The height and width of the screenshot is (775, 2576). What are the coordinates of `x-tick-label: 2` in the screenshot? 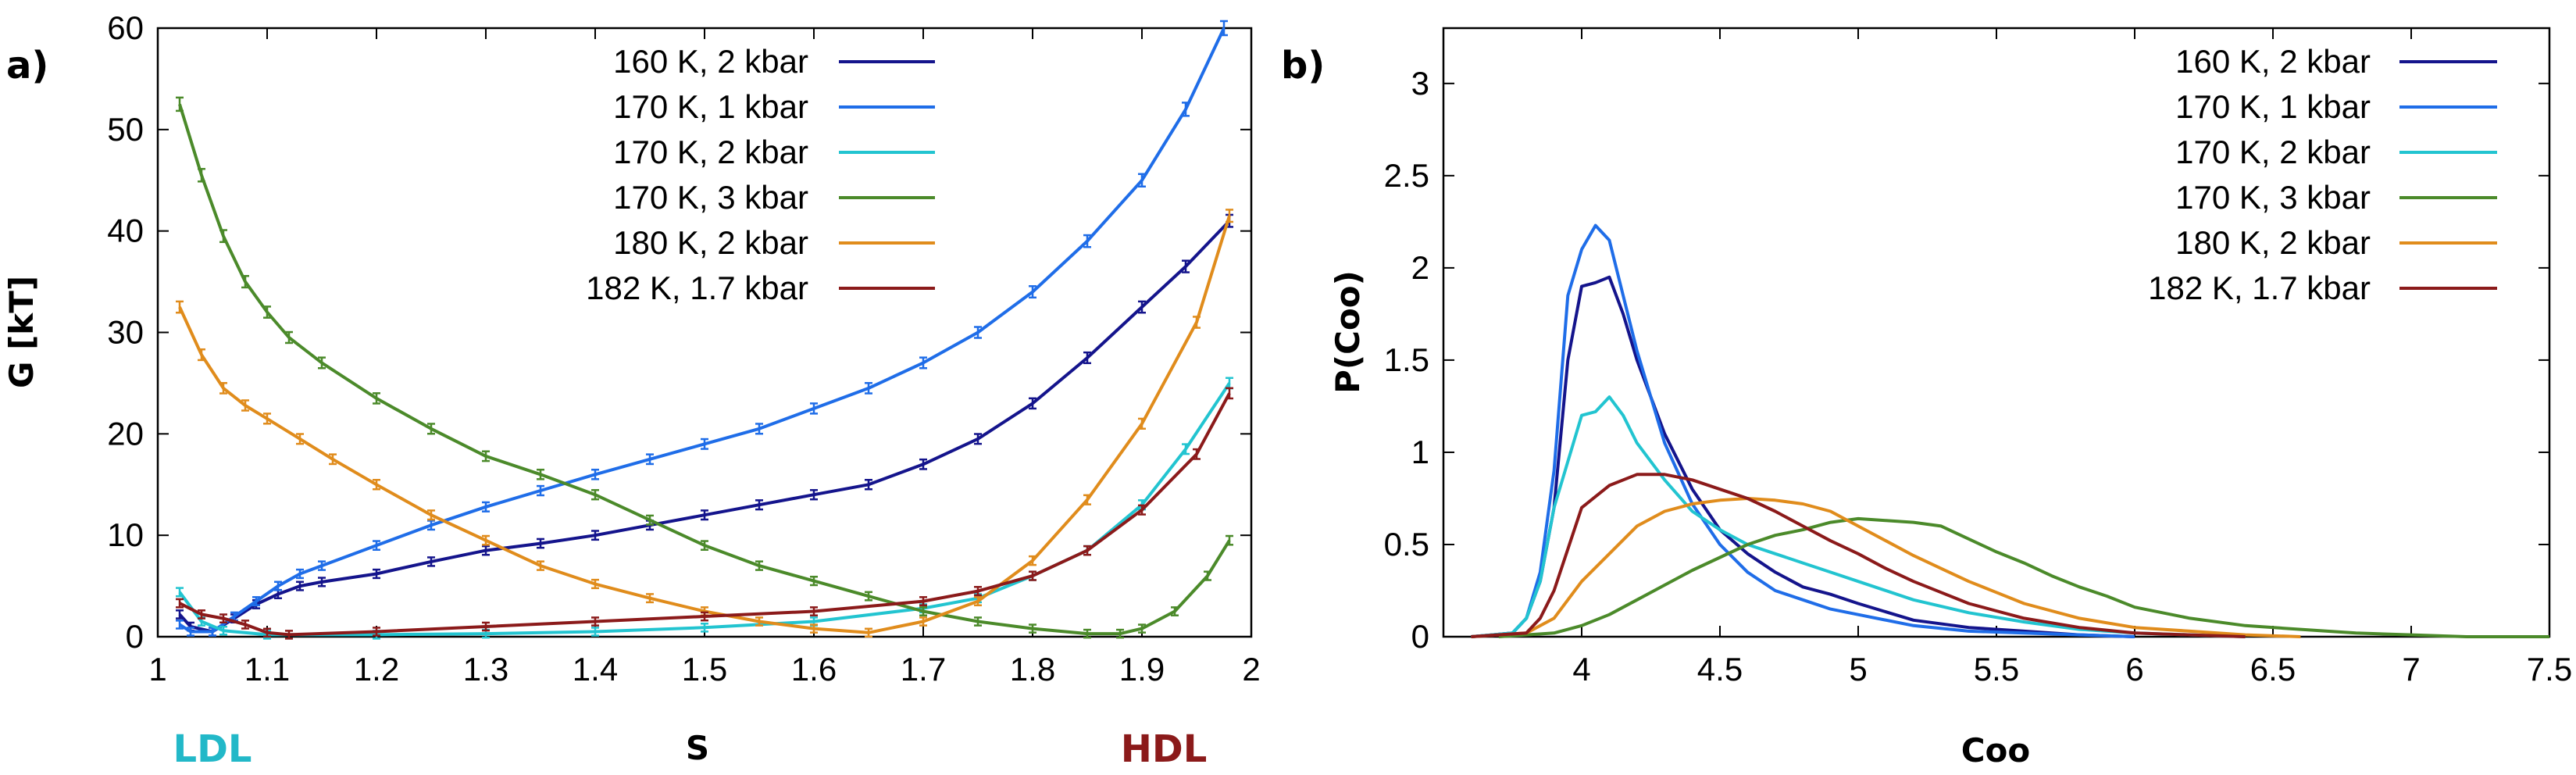 It's located at (1251, 669).